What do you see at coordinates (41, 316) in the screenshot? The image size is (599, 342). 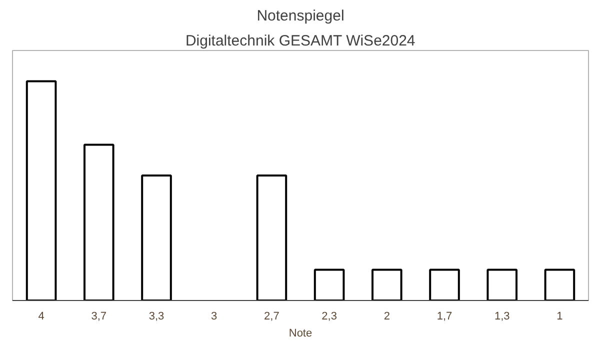 I see `x-tick-label: 4` at bounding box center [41, 316].